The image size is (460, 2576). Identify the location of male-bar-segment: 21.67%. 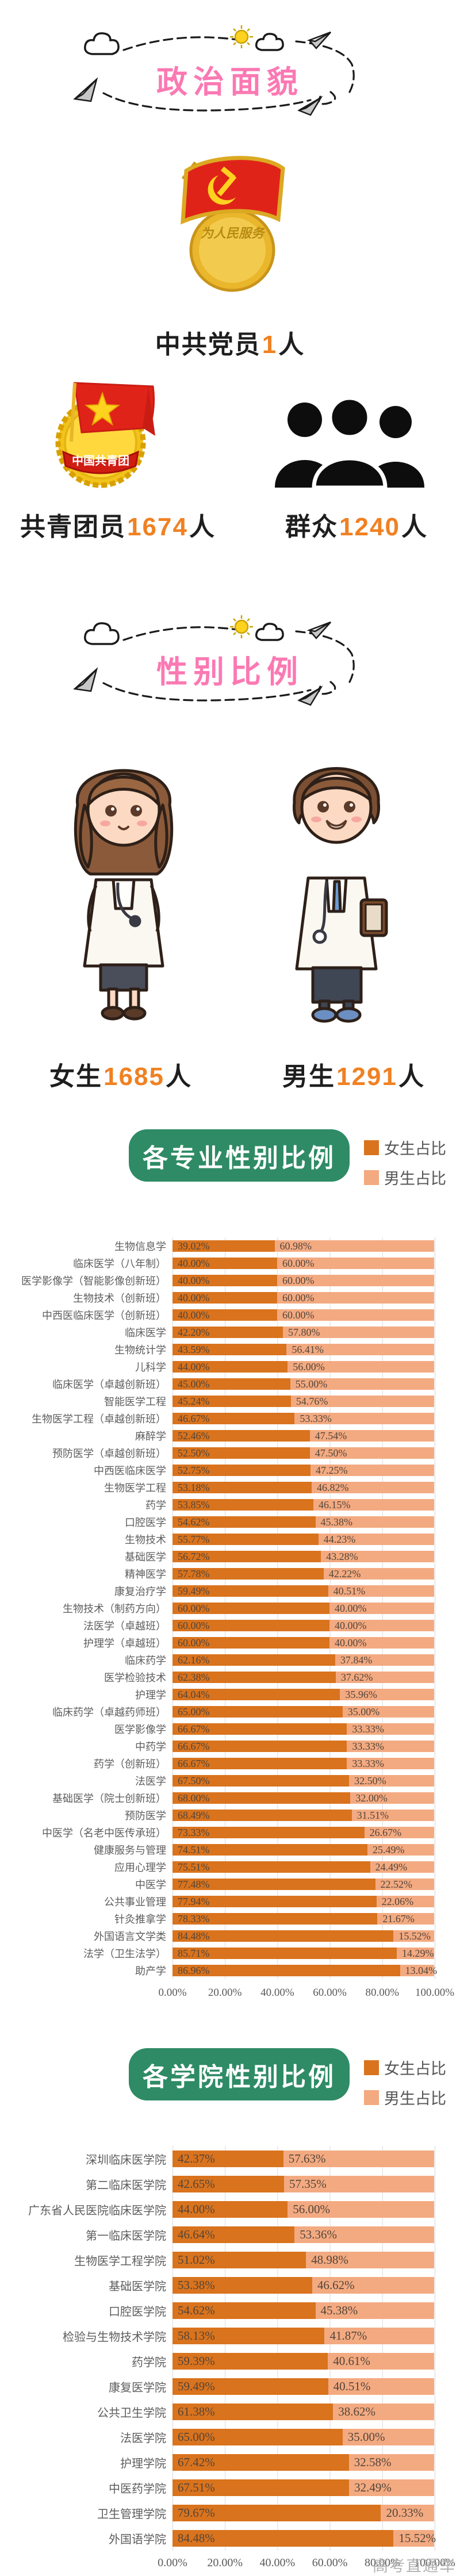
(405, 1919).